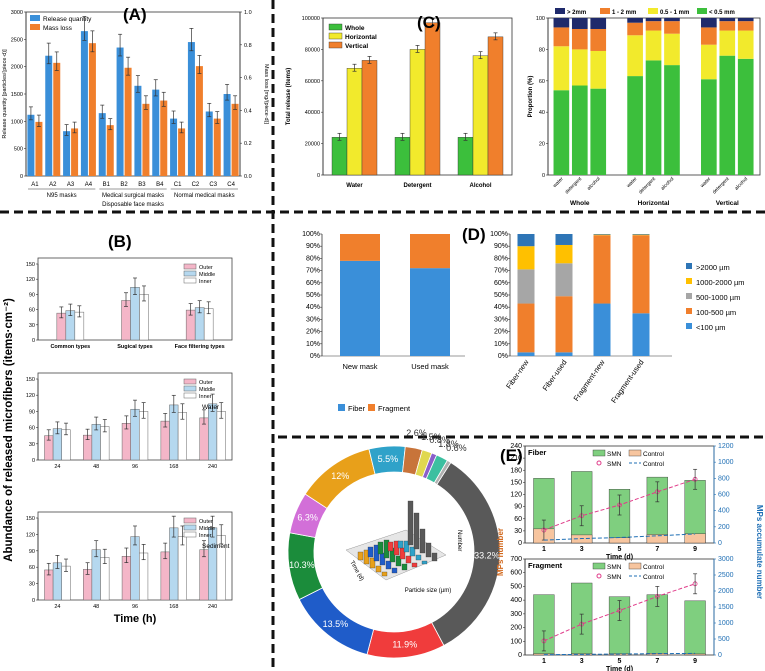  Describe the element at coordinates (576, 13) in the screenshot. I see `legend-label: > 2mm` at that location.